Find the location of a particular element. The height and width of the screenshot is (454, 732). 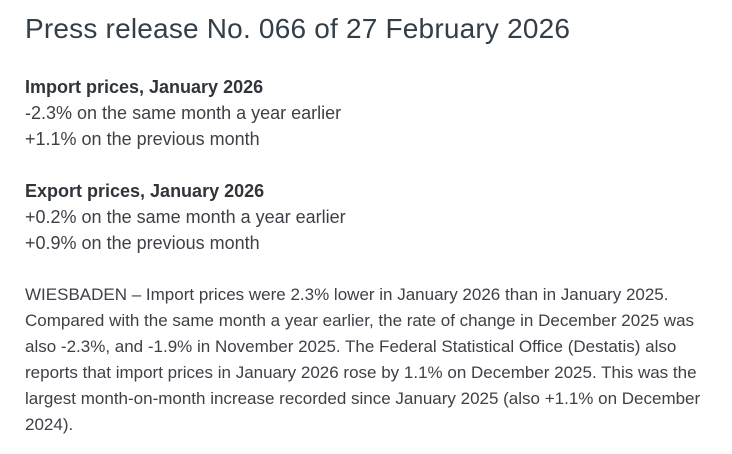

import-prices-yoy-line: -2.3% on the same month a year earlier is located at coordinates (183, 113).